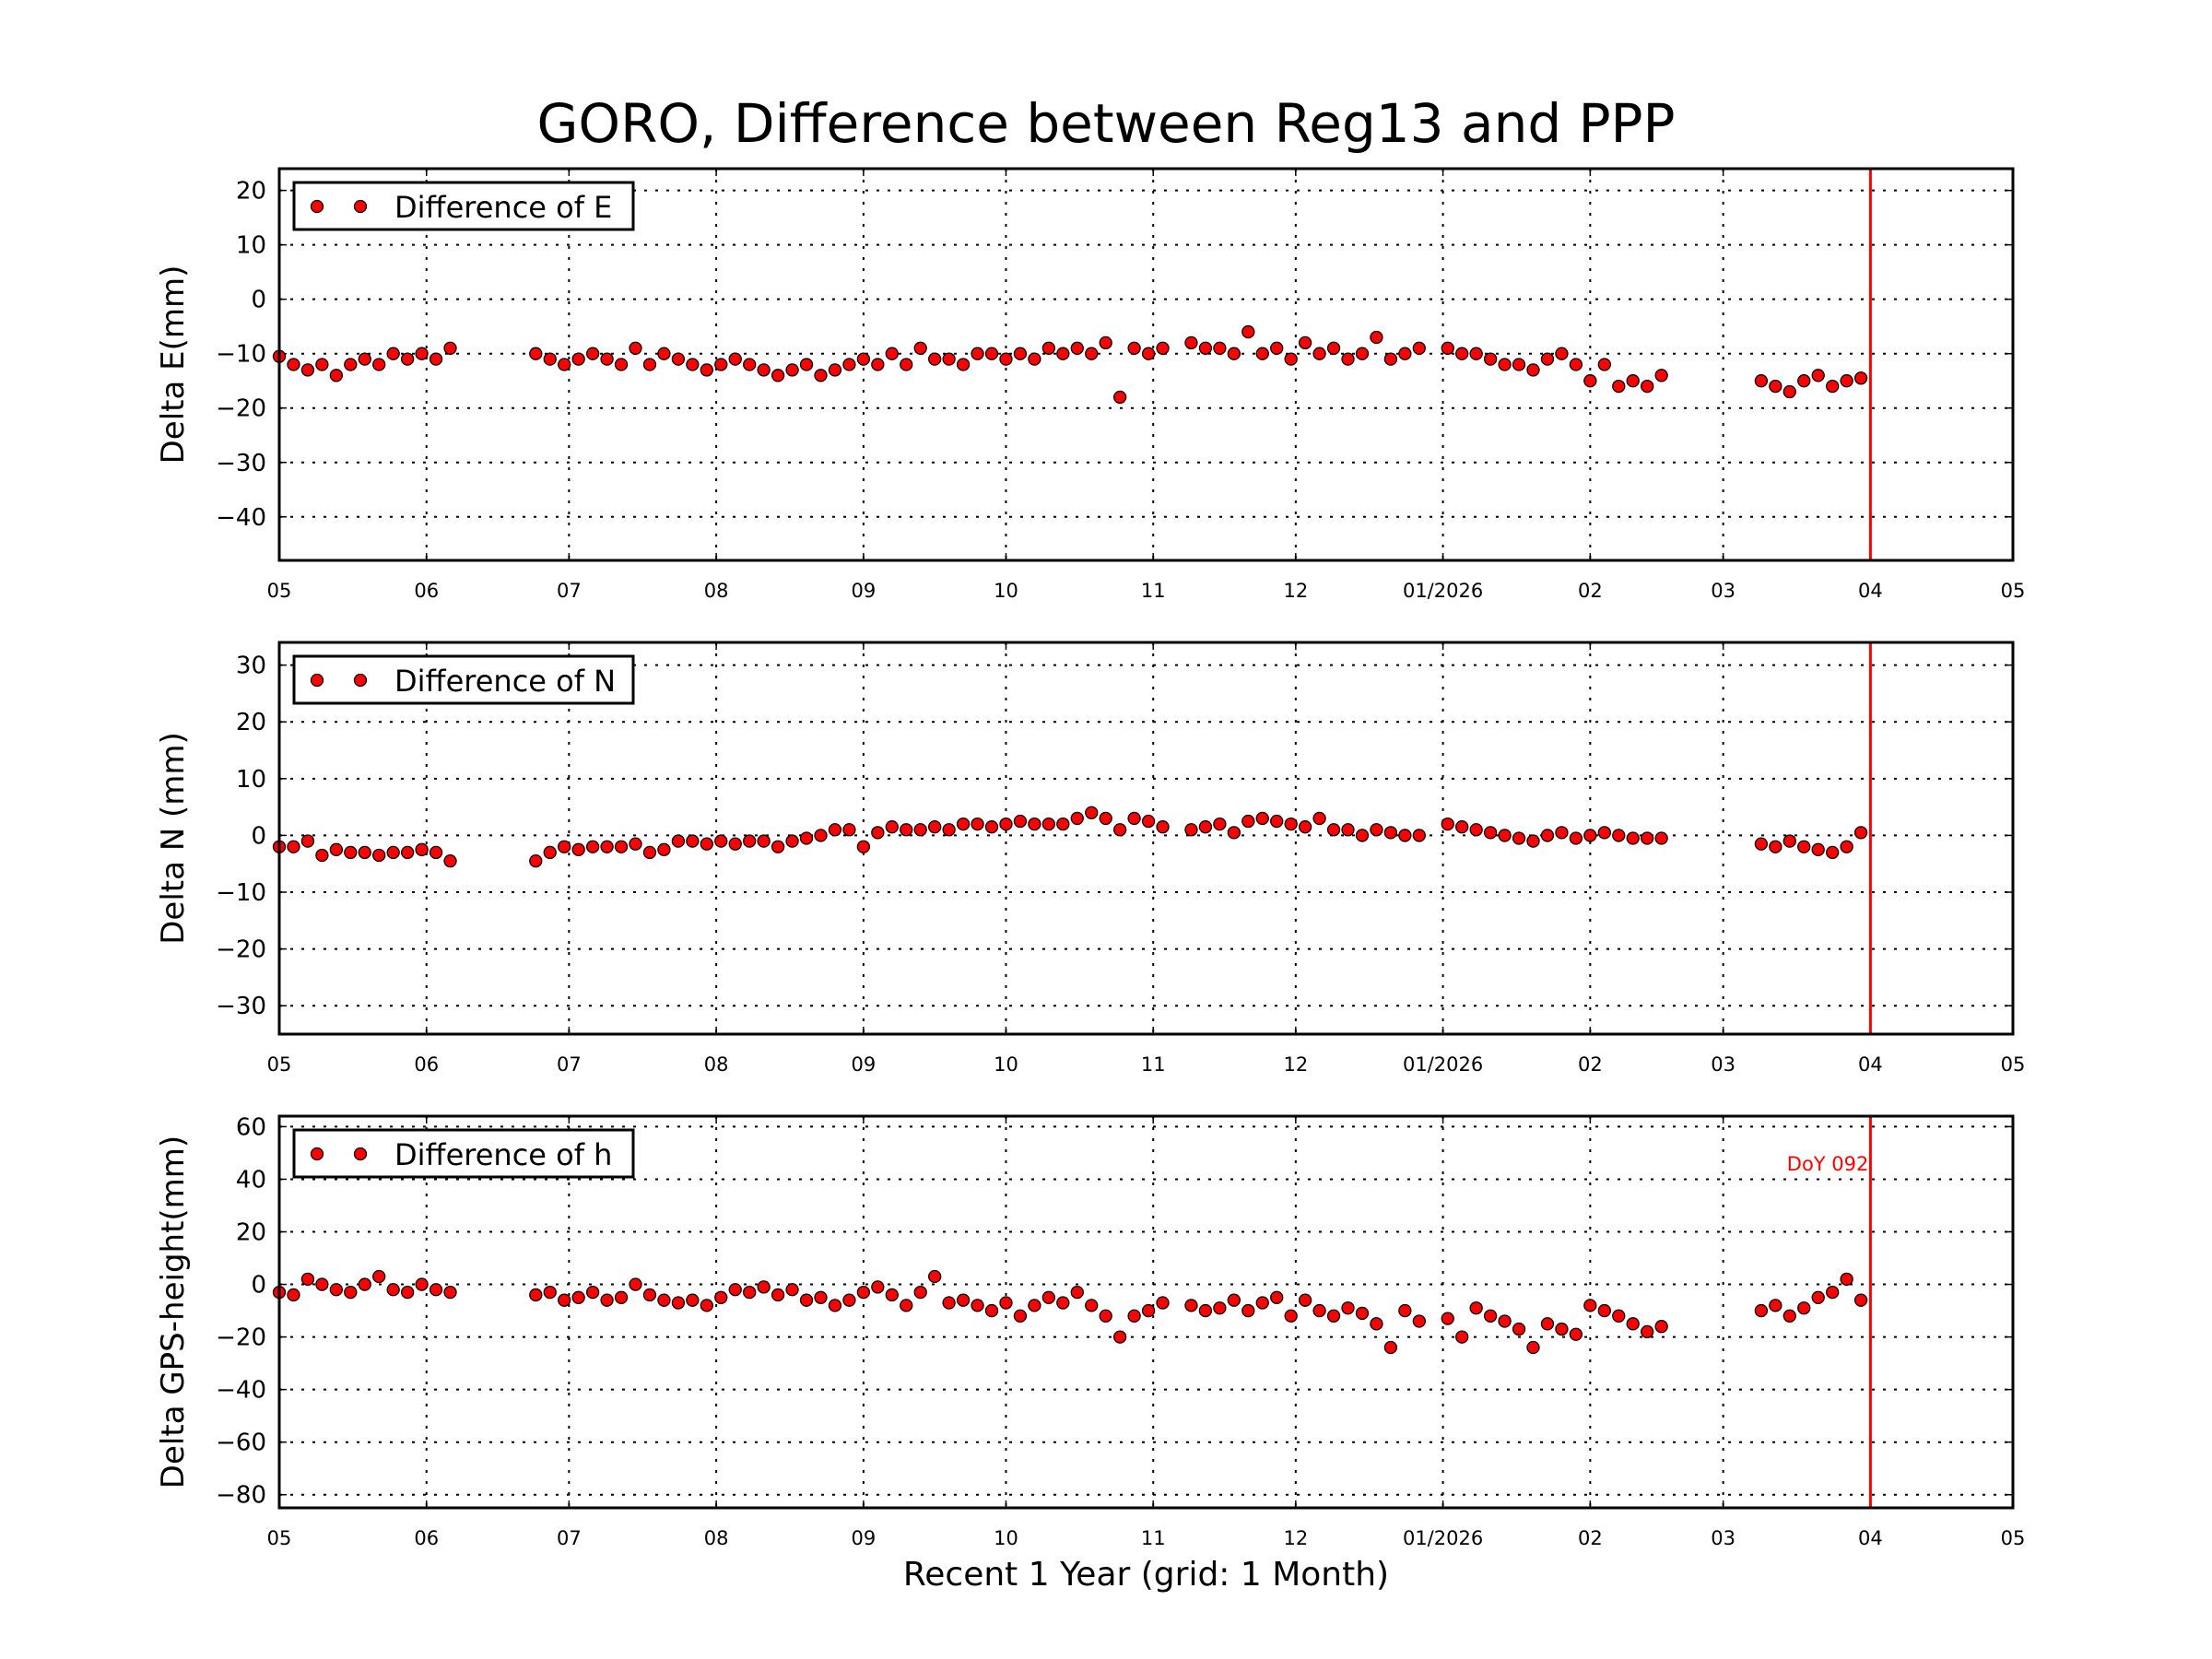 This screenshot has width=2212, height=1659. What do you see at coordinates (251, 722) in the screenshot?
I see `y-tick-label: 20` at bounding box center [251, 722].